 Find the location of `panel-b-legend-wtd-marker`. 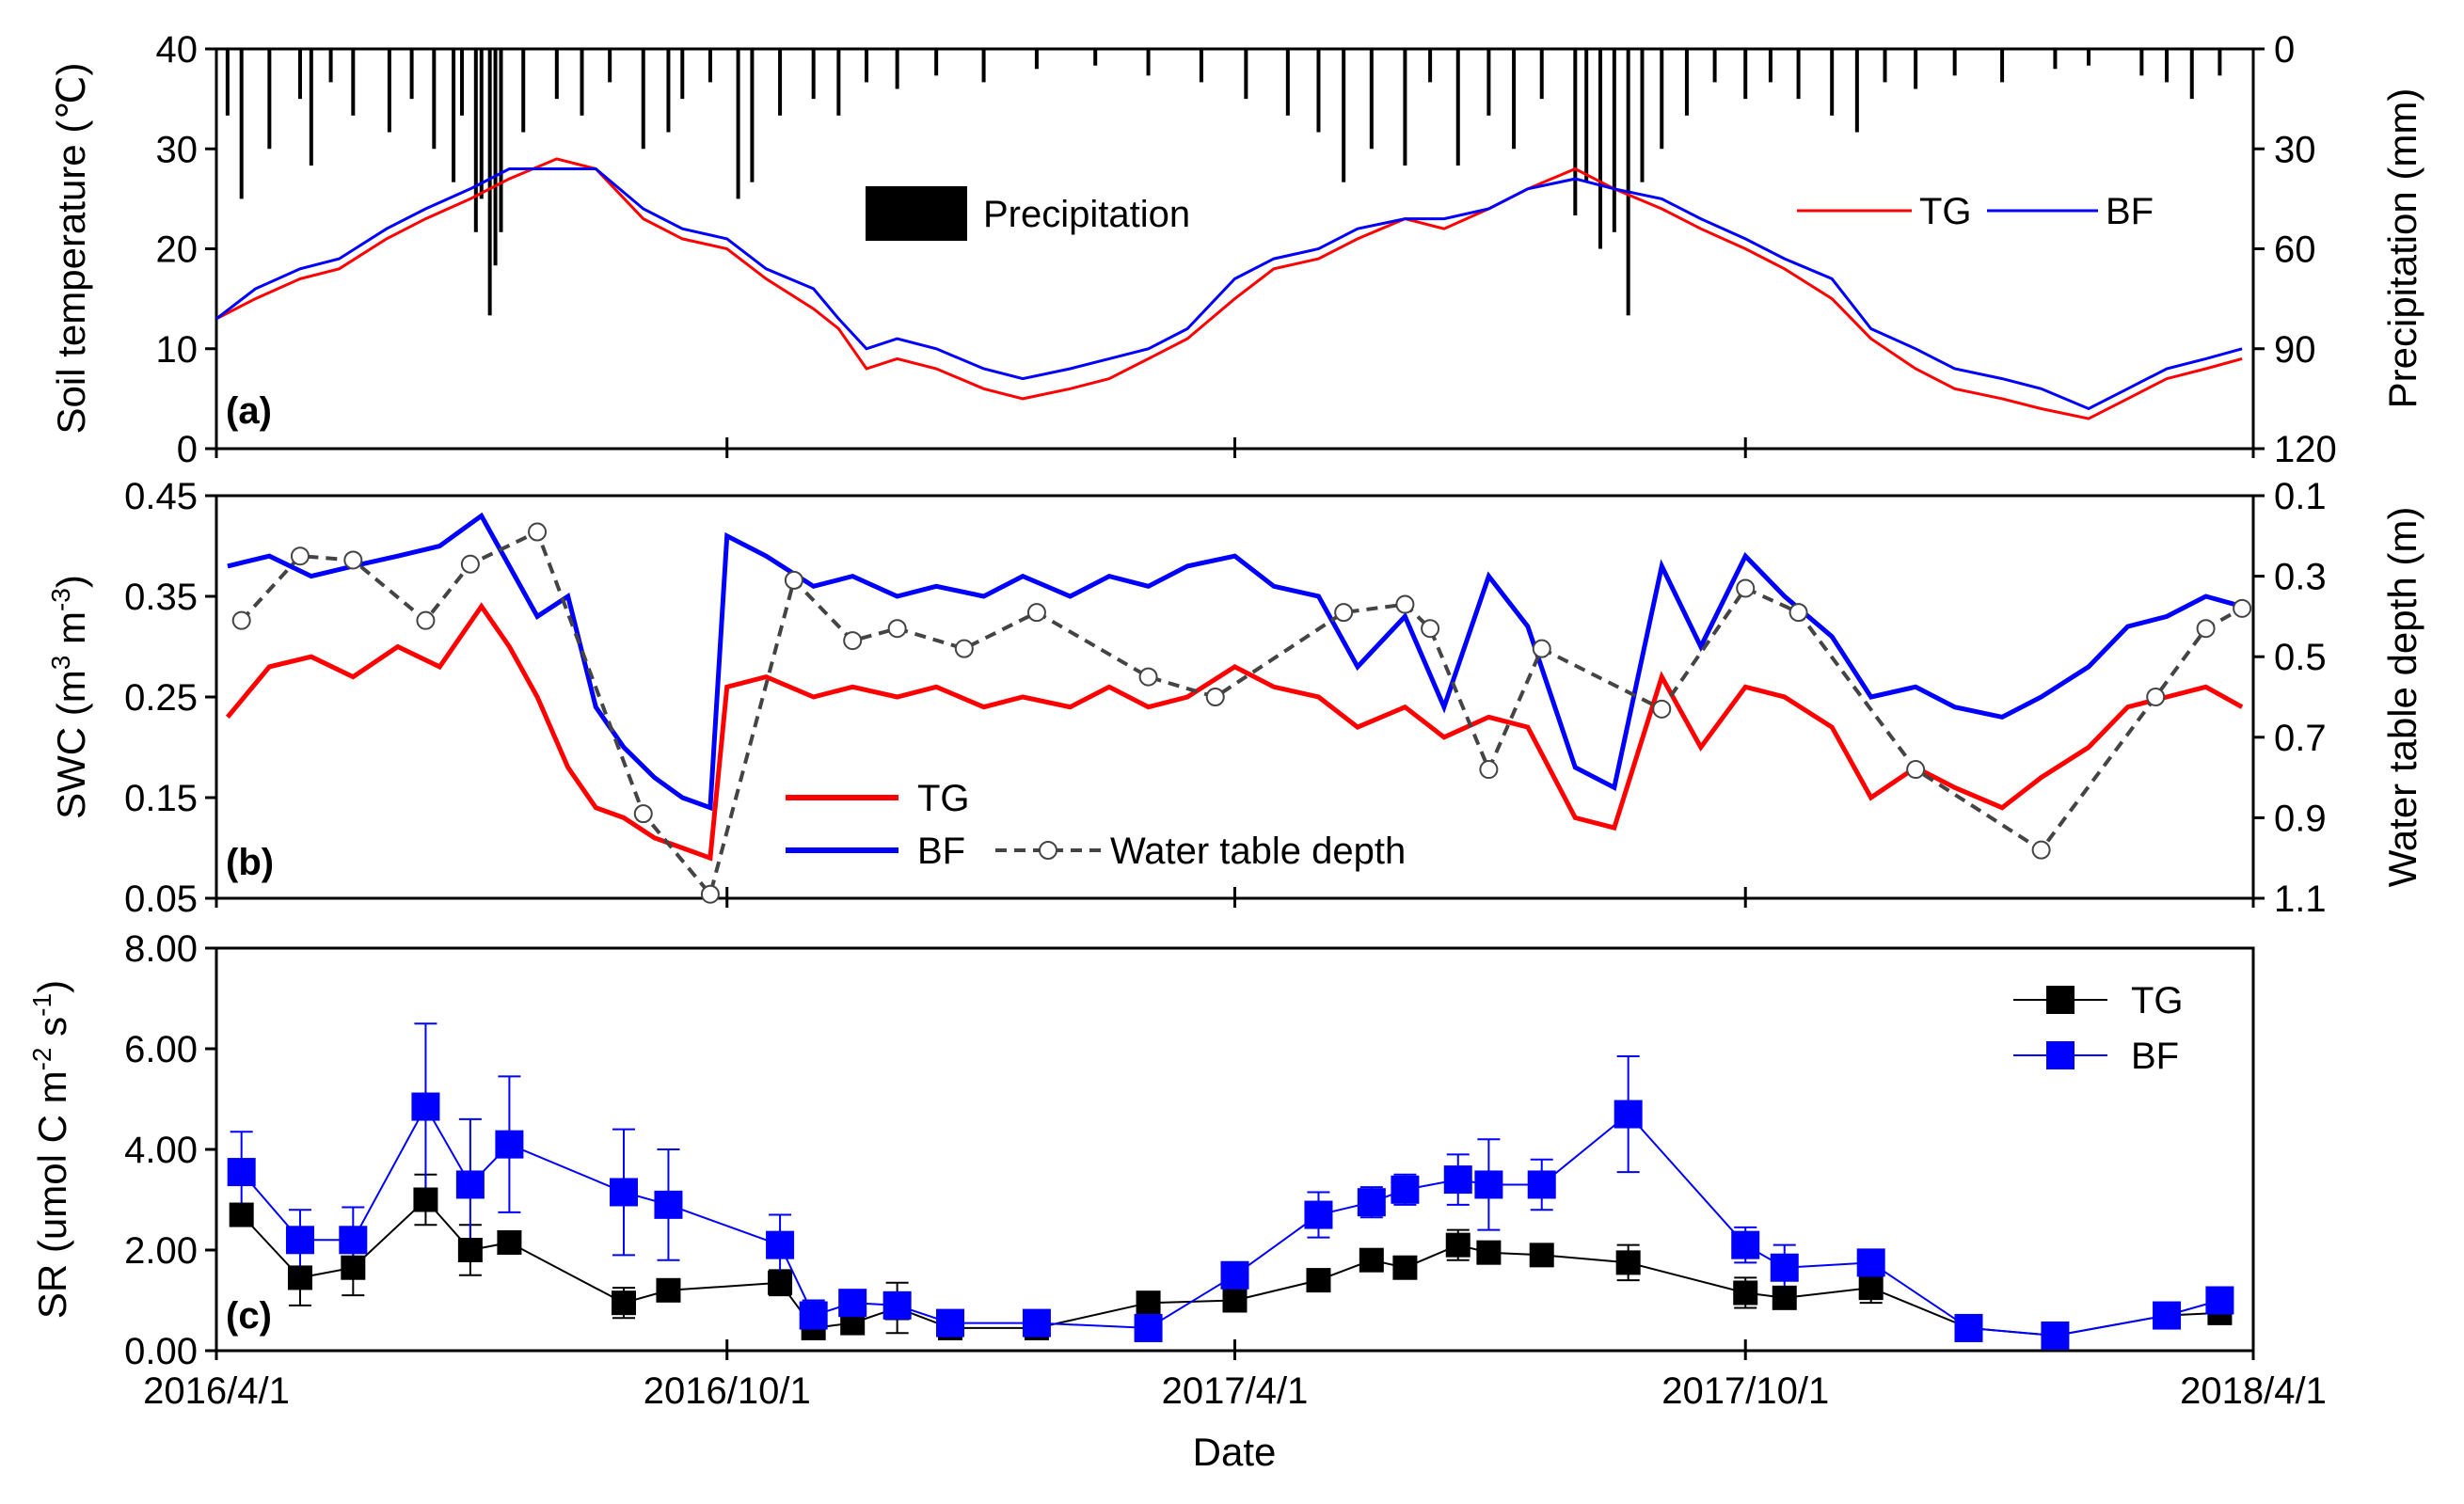

panel-b-legend-wtd-marker is located at coordinates (1048, 850).